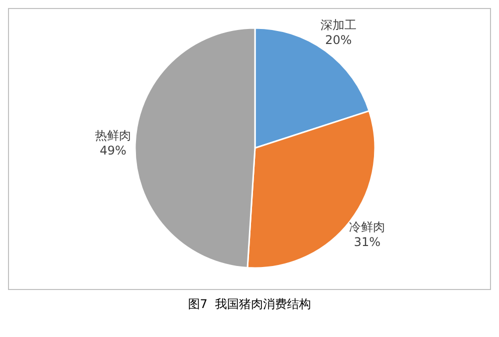 The height and width of the screenshot is (337, 499). I want to click on slice-label: 热鲜肉, so click(113, 135).